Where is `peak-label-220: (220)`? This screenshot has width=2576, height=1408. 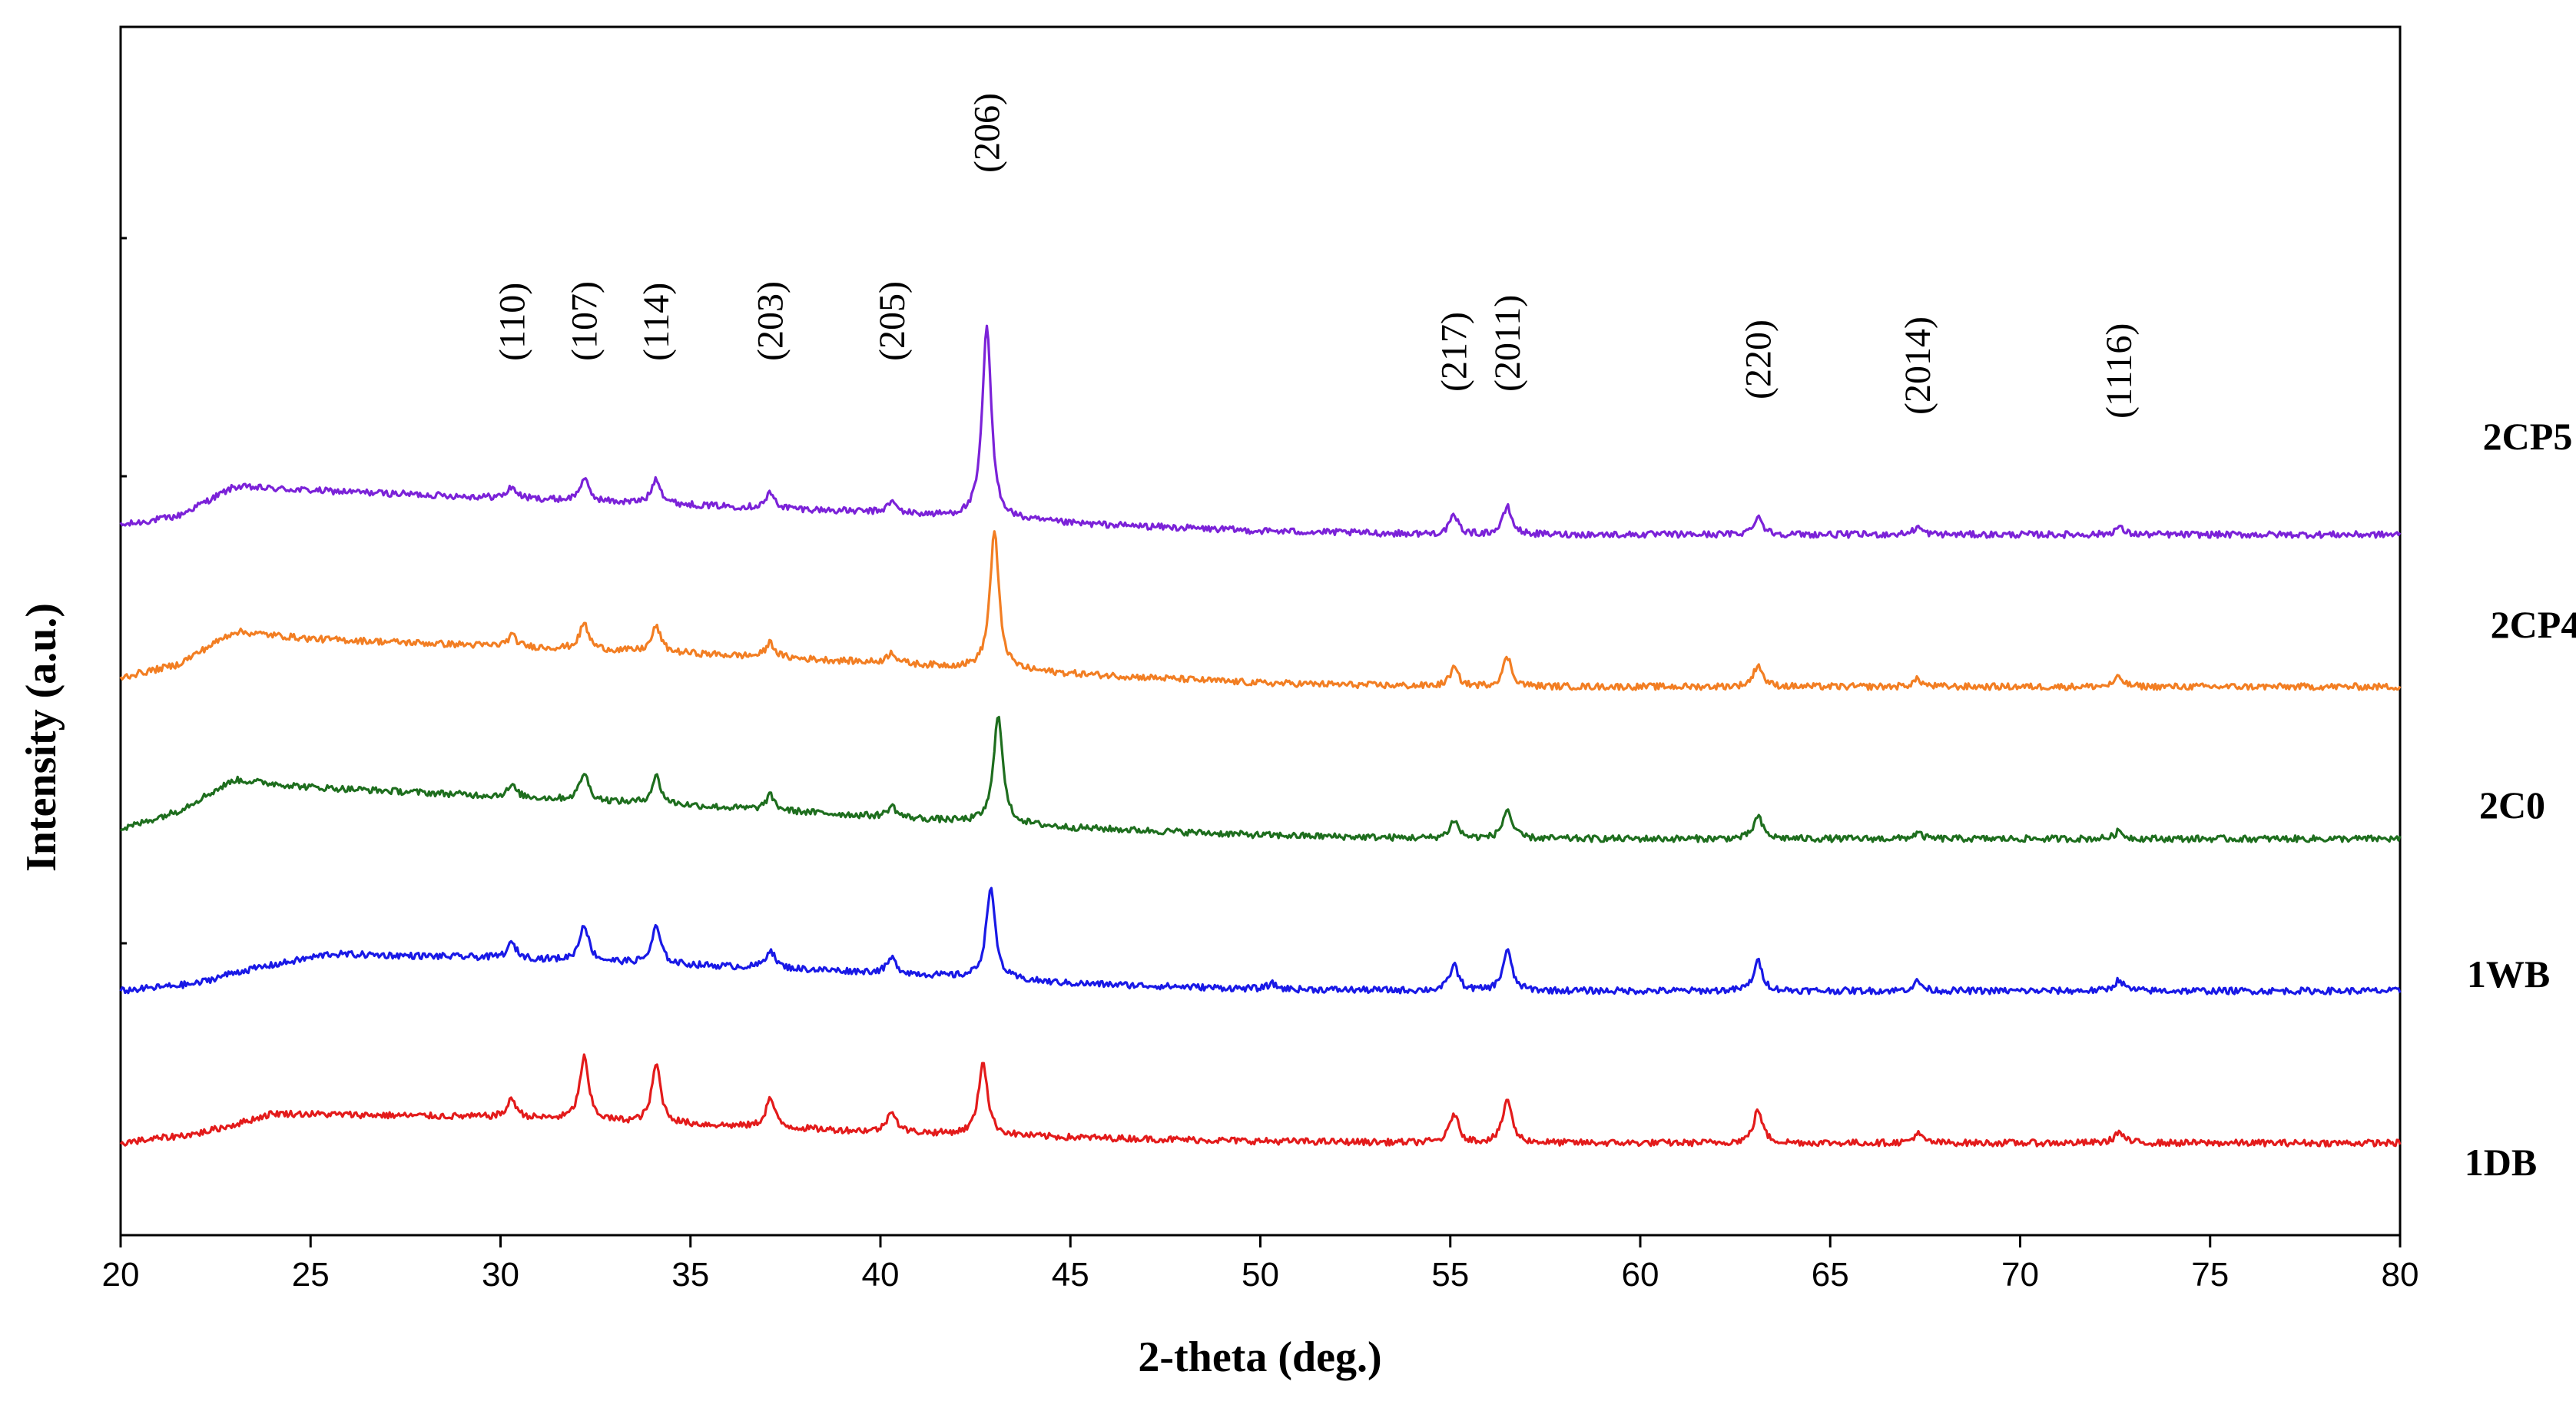 peak-label-220: (220) is located at coordinates (1758, 359).